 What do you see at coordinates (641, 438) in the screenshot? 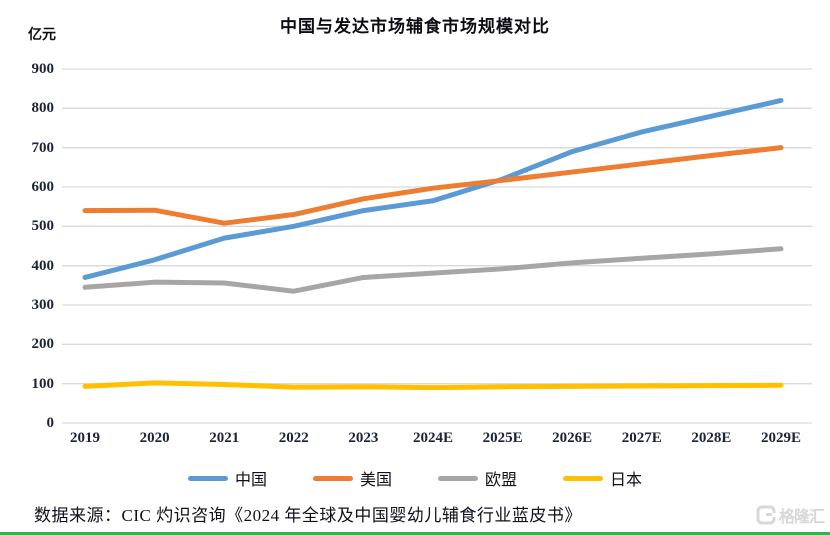
I see `x-tick-label: 2027E` at bounding box center [641, 438].